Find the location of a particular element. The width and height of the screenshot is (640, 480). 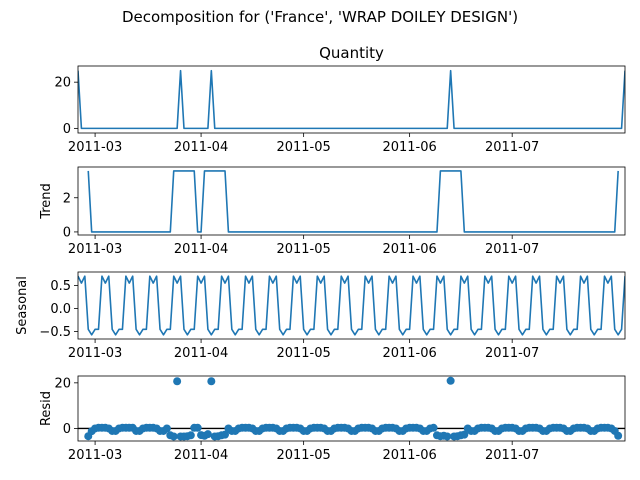

subplot-title: Quantity is located at coordinates (351, 53).